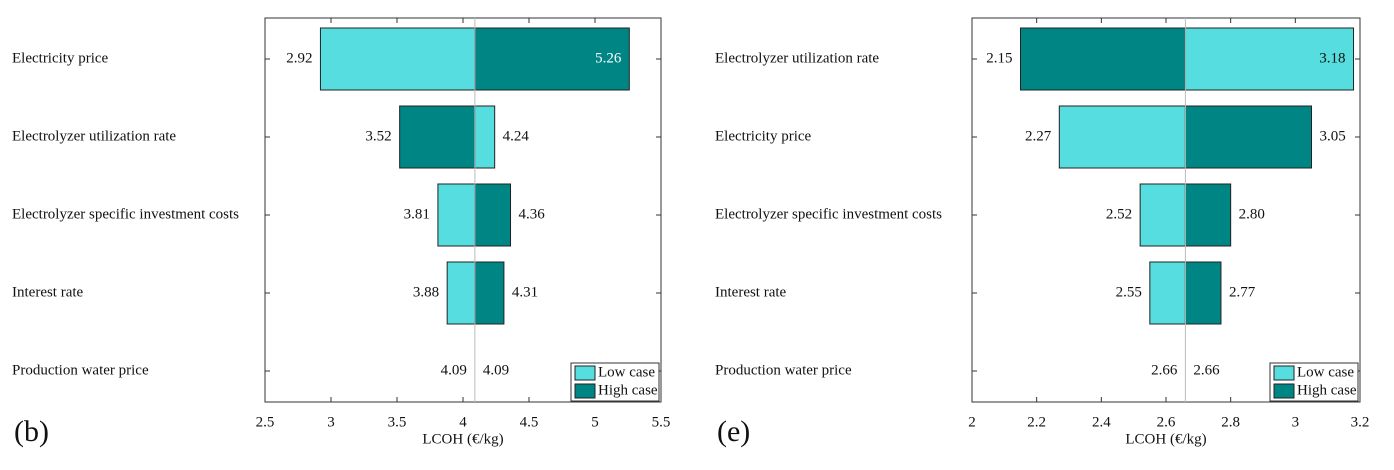 The width and height of the screenshot is (1394, 470). I want to click on value-label: 4.31, so click(525, 292).